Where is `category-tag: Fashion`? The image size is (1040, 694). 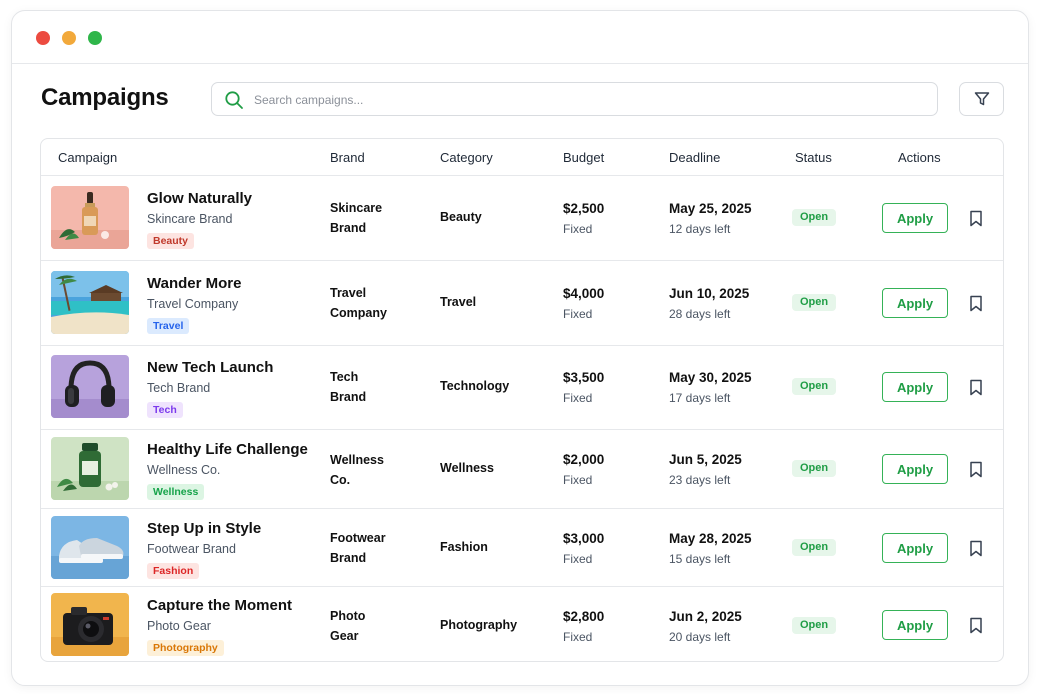 category-tag: Fashion is located at coordinates (173, 571).